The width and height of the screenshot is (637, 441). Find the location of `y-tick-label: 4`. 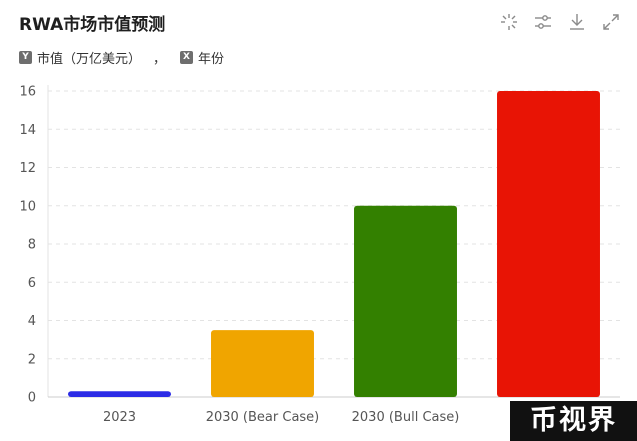

y-tick-label: 4 is located at coordinates (32, 321).